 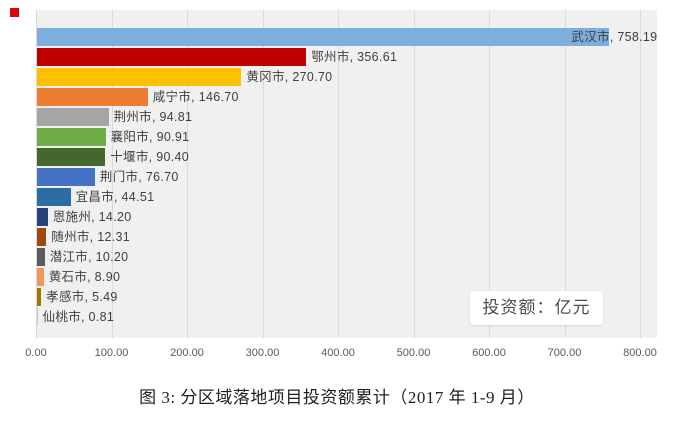 I want to click on bar-data-label: 襄阳市, 90.91, so click(x=150, y=137).